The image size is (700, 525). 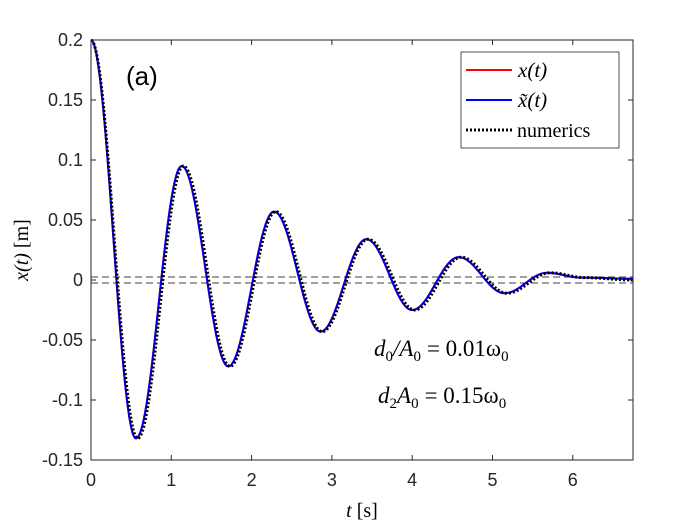 What do you see at coordinates (332, 480) in the screenshot?
I see `x-tick-label: 3` at bounding box center [332, 480].